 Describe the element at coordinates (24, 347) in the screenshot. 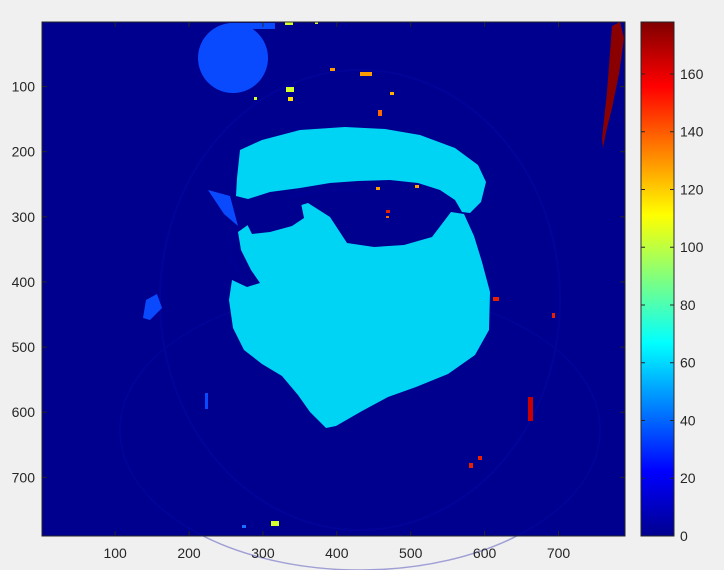

I see `y-tick-label: 500` at that location.